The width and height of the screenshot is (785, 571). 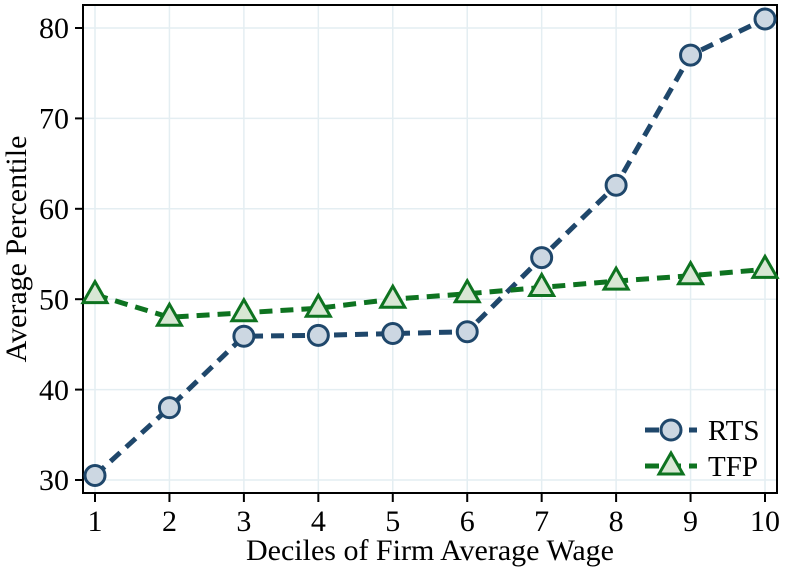 I want to click on series-tfp, so click(x=430, y=290).